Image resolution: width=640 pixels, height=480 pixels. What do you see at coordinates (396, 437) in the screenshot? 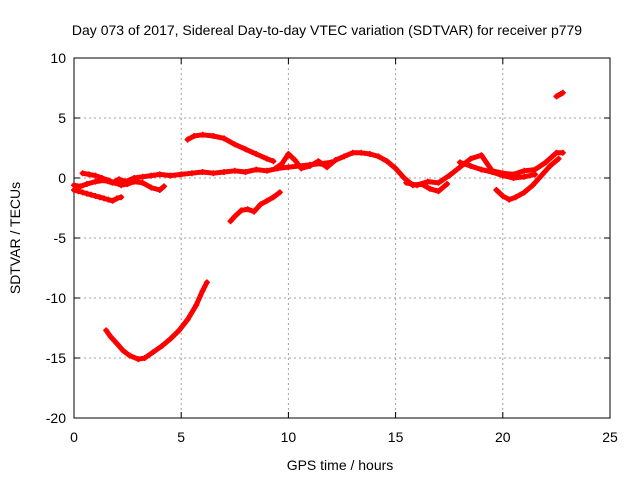
I see `x-tick-label: 15` at bounding box center [396, 437].